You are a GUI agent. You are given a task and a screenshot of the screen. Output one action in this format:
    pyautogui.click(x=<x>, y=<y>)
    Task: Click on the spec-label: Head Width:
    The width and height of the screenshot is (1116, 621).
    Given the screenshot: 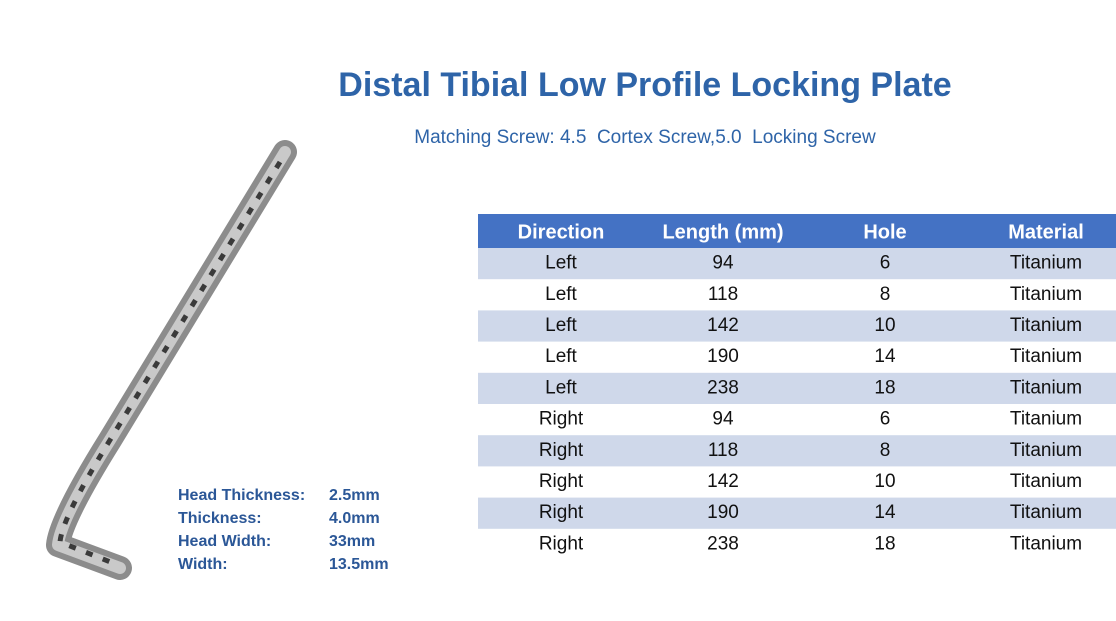 What is the action you would take?
    pyautogui.click(x=224, y=541)
    